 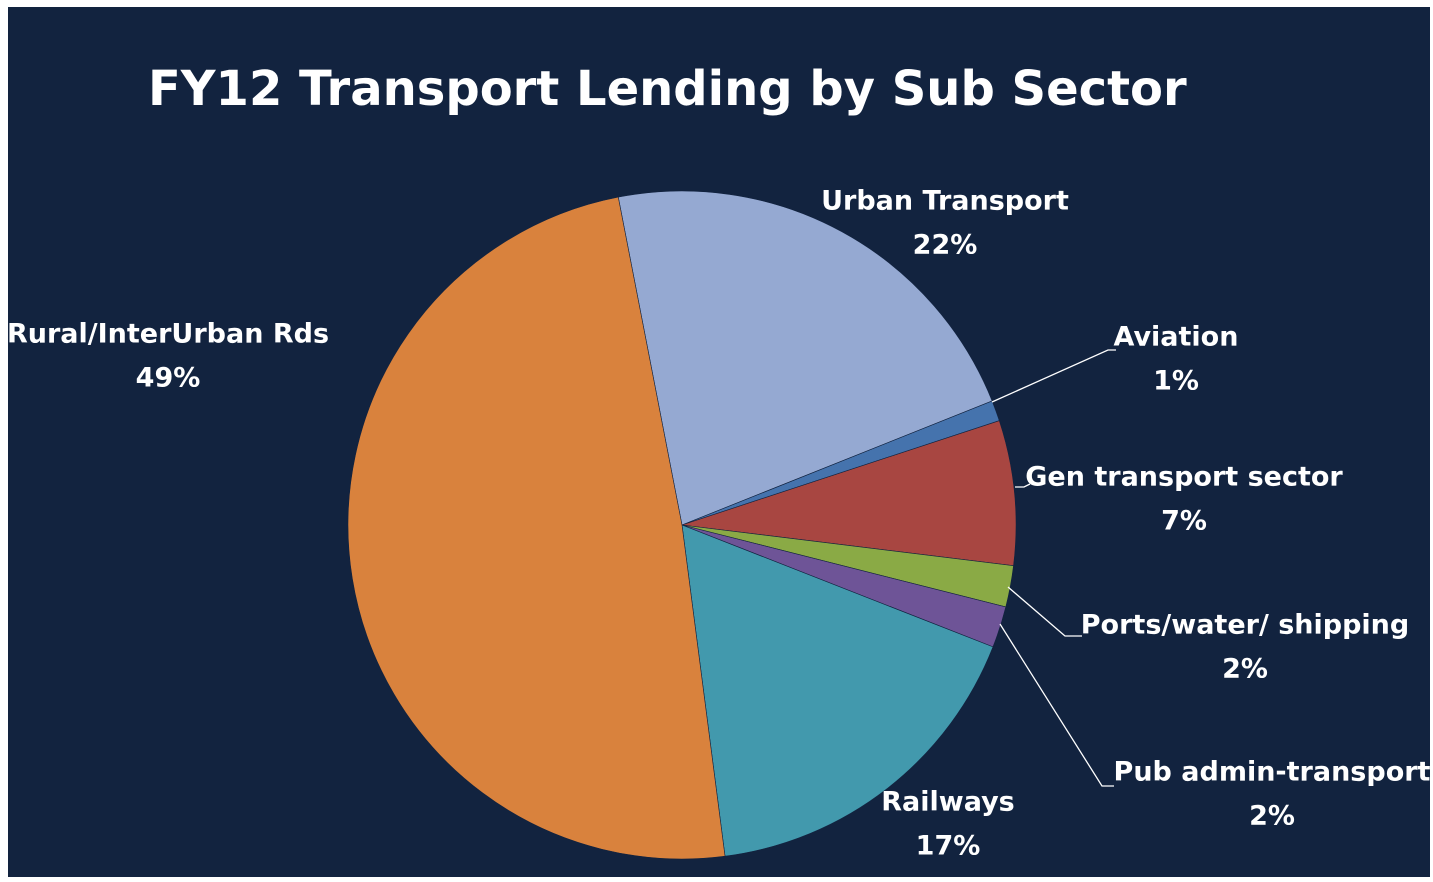 I want to click on slice-value-label: 49%, so click(x=168, y=378).